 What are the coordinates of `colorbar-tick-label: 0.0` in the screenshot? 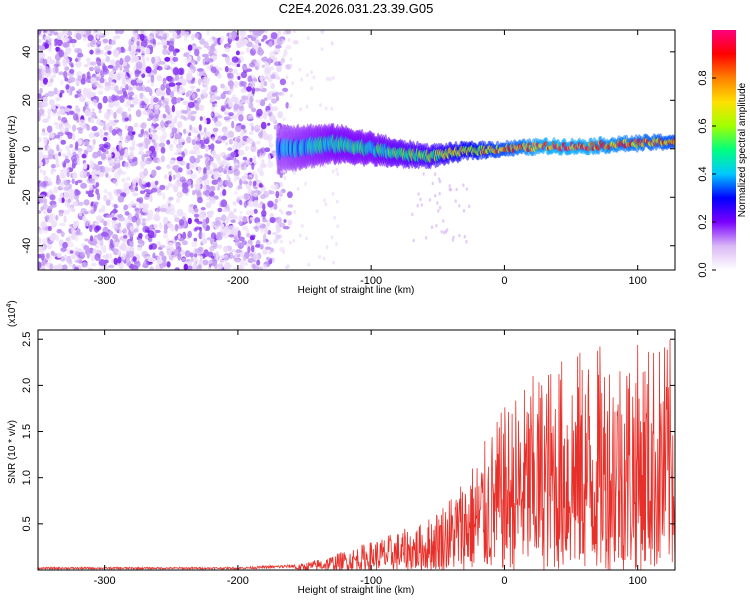 It's located at (703, 269).